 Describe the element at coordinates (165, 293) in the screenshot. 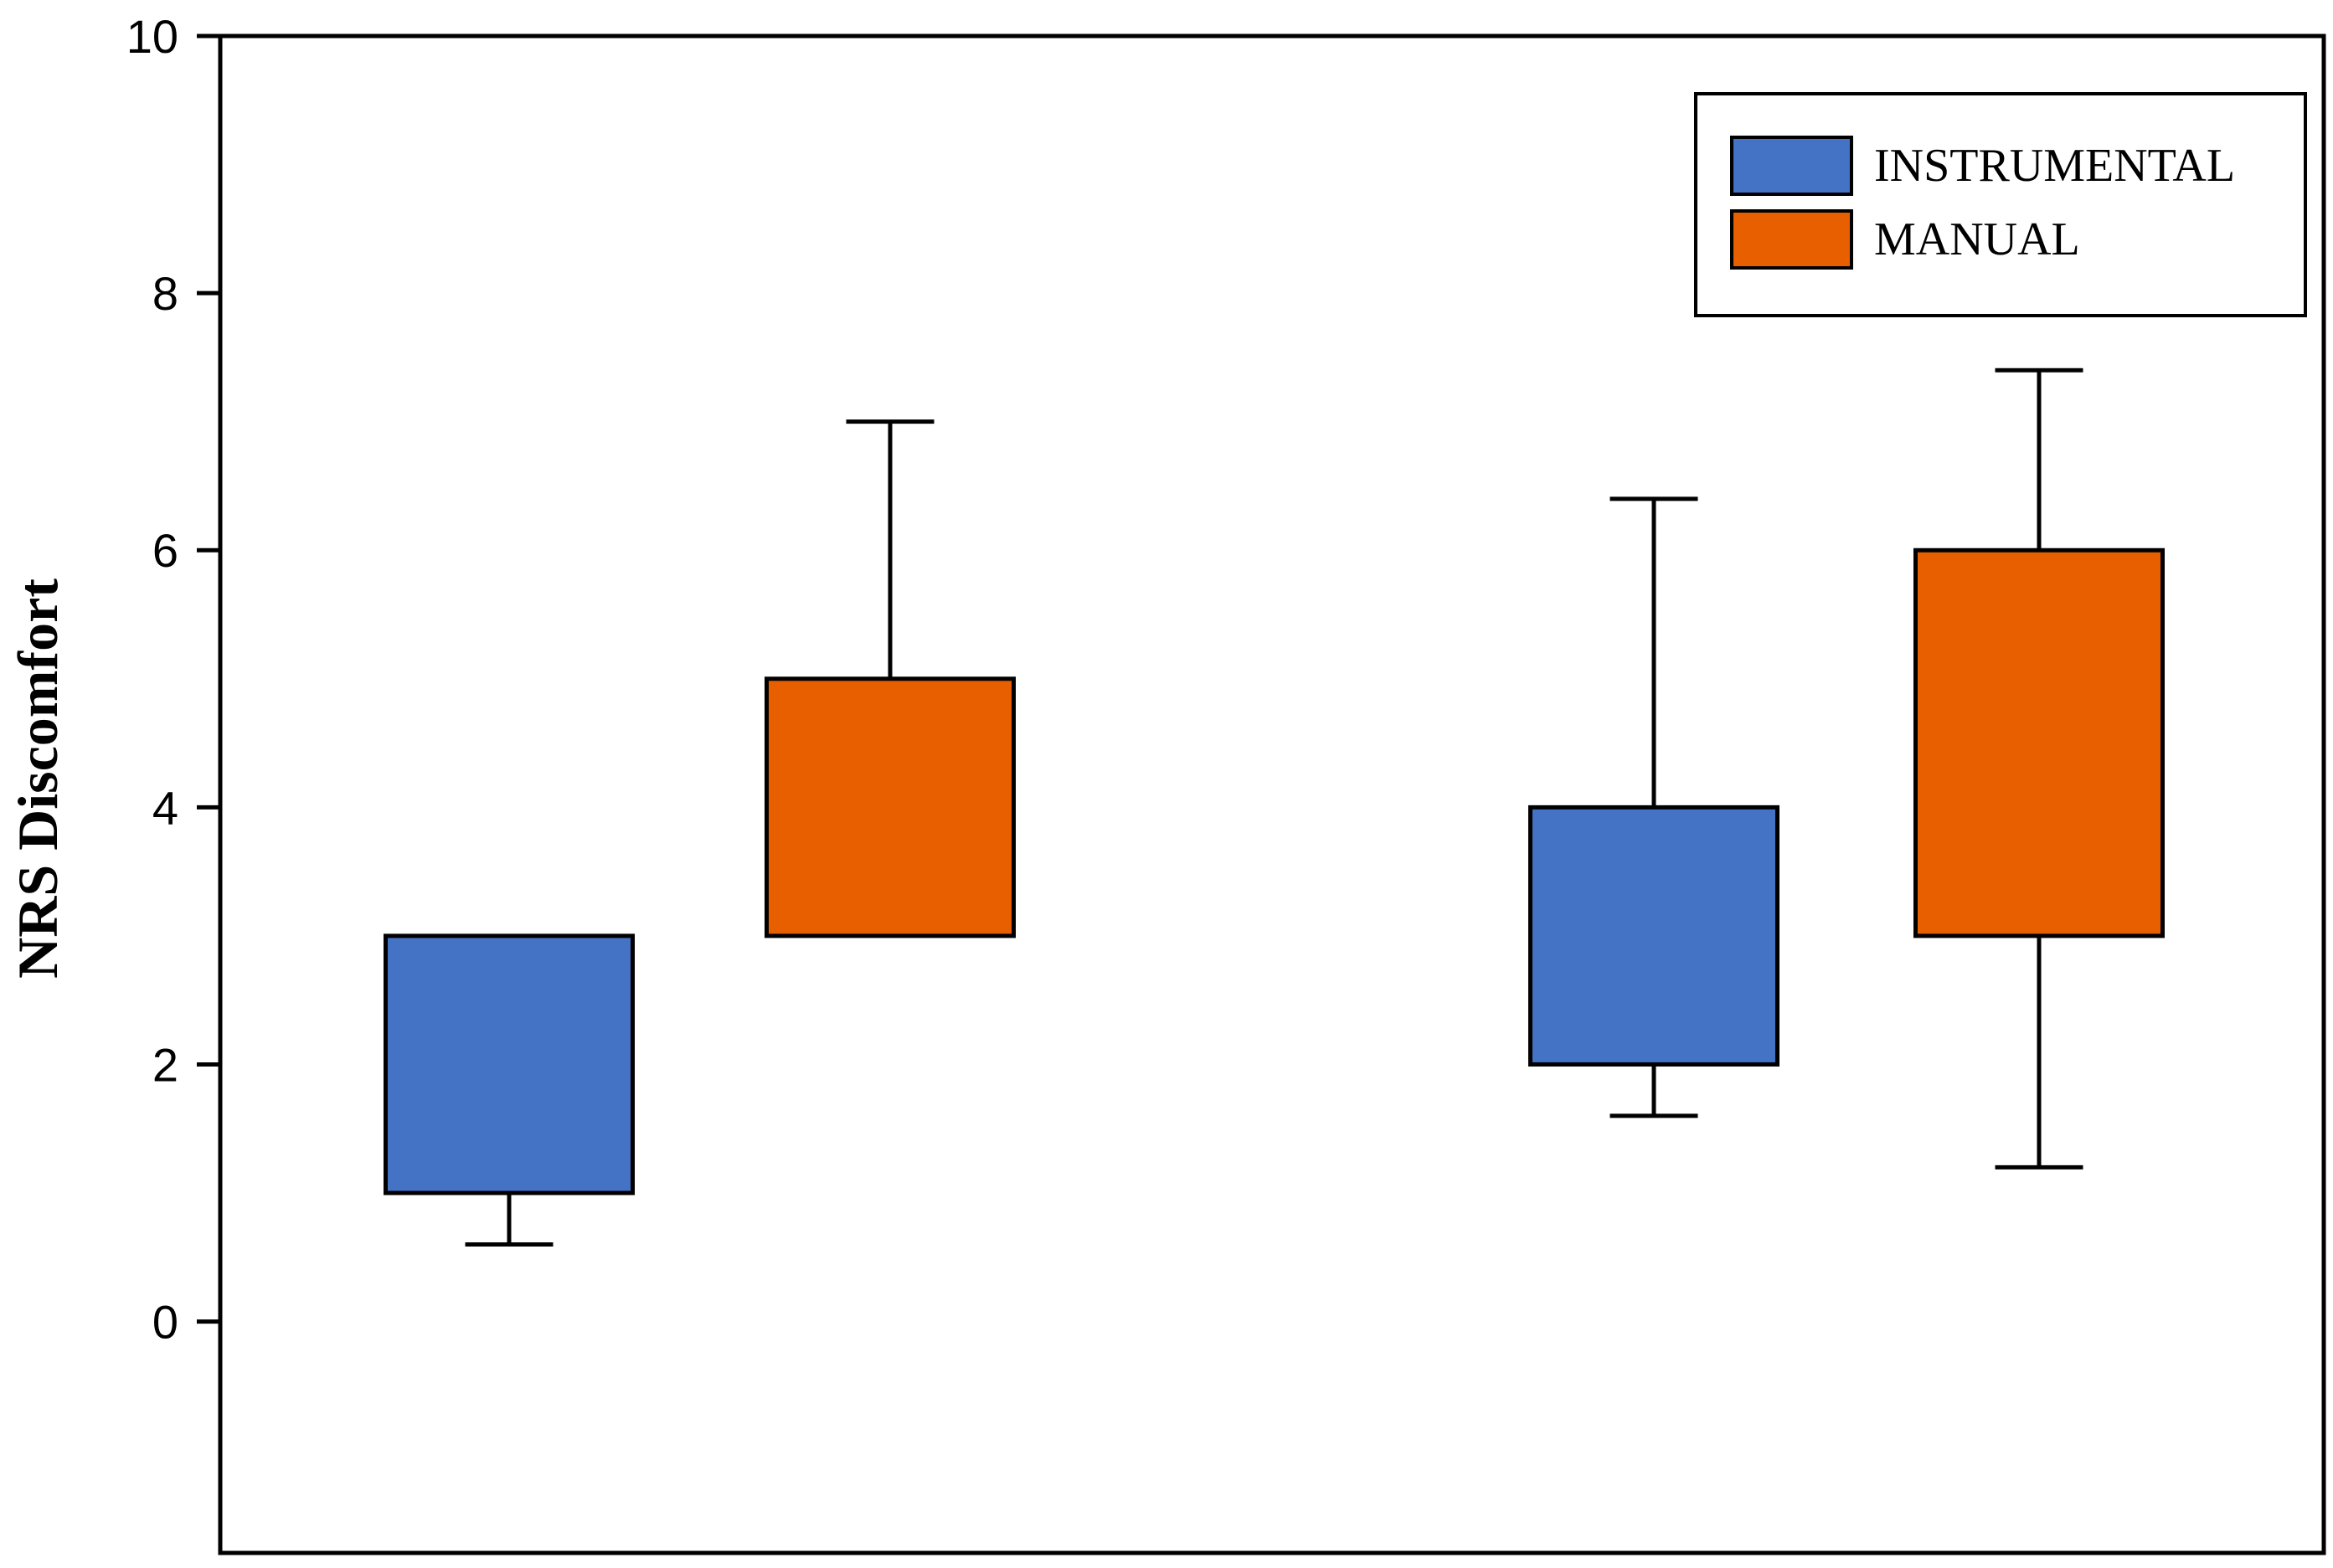

I see `y-tick-label: 8` at that location.